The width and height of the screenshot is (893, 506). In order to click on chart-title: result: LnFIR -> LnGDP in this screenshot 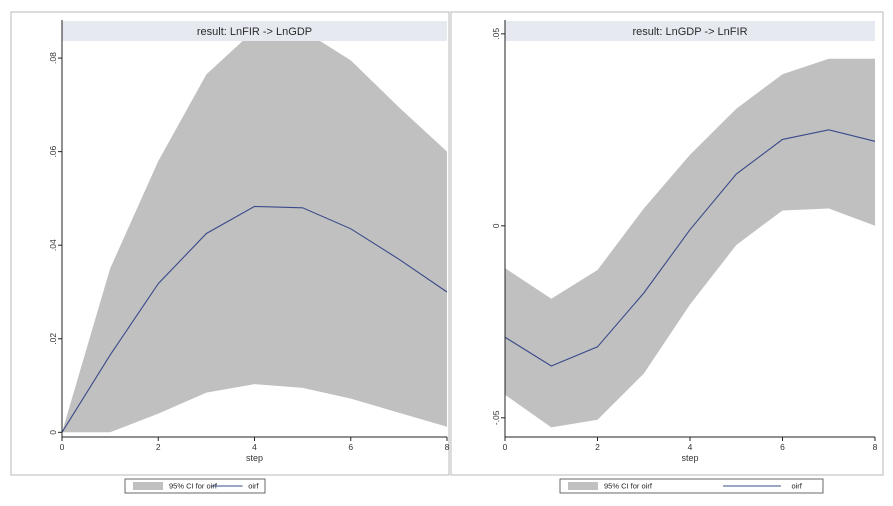, I will do `click(254, 32)`.